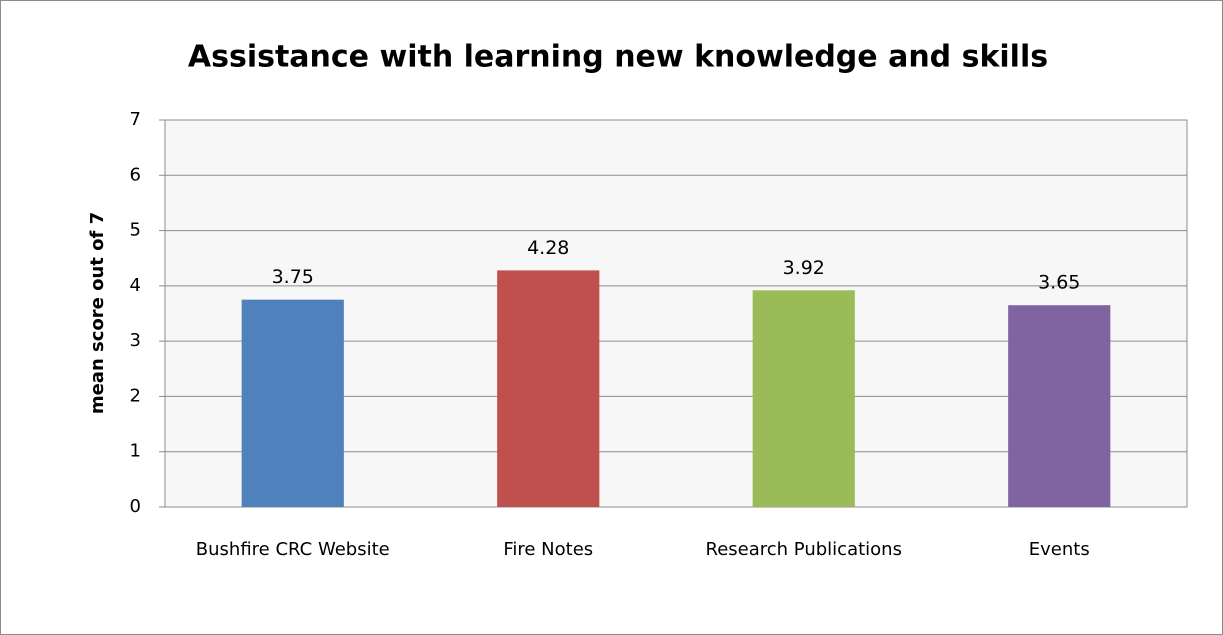 Image resolution: width=1223 pixels, height=635 pixels. Describe the element at coordinates (135, 395) in the screenshot. I see `y-tick-label: 2` at that location.